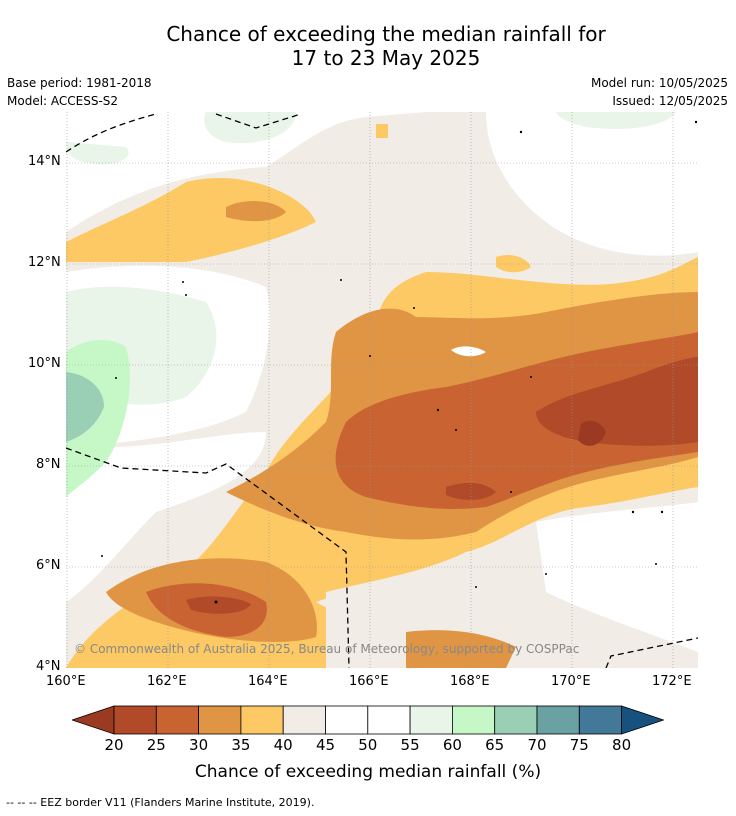 Image resolution: width=736 pixels, height=816 pixels. I want to click on colorbar-tick-label: 45, so click(325, 745).